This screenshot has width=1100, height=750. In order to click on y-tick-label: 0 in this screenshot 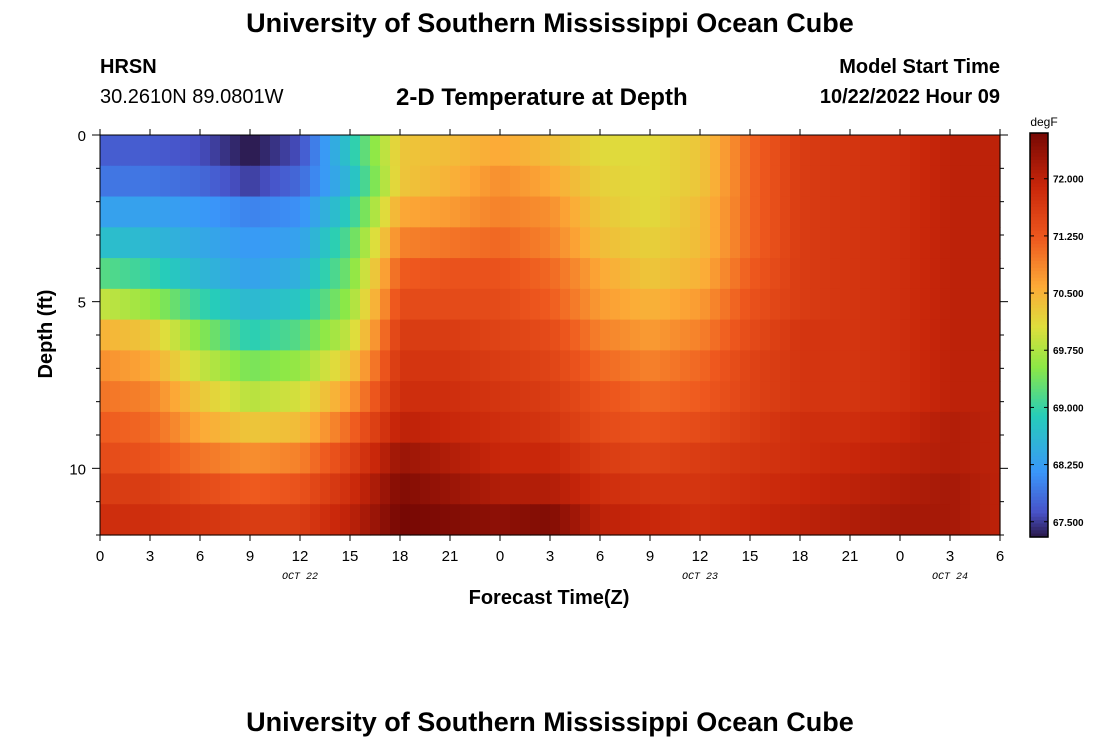, I will do `click(82, 136)`.